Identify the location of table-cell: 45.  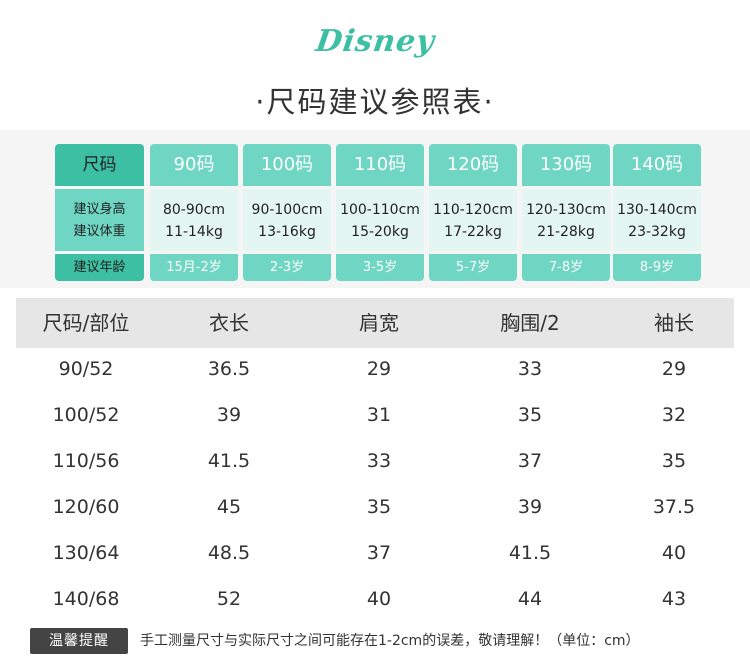
(229, 507).